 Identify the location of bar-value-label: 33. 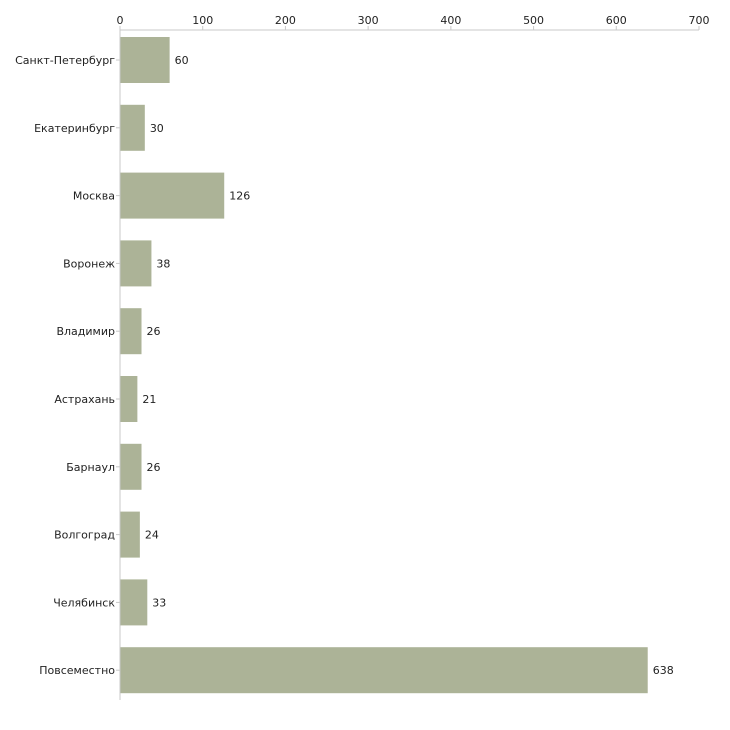
(159, 602).